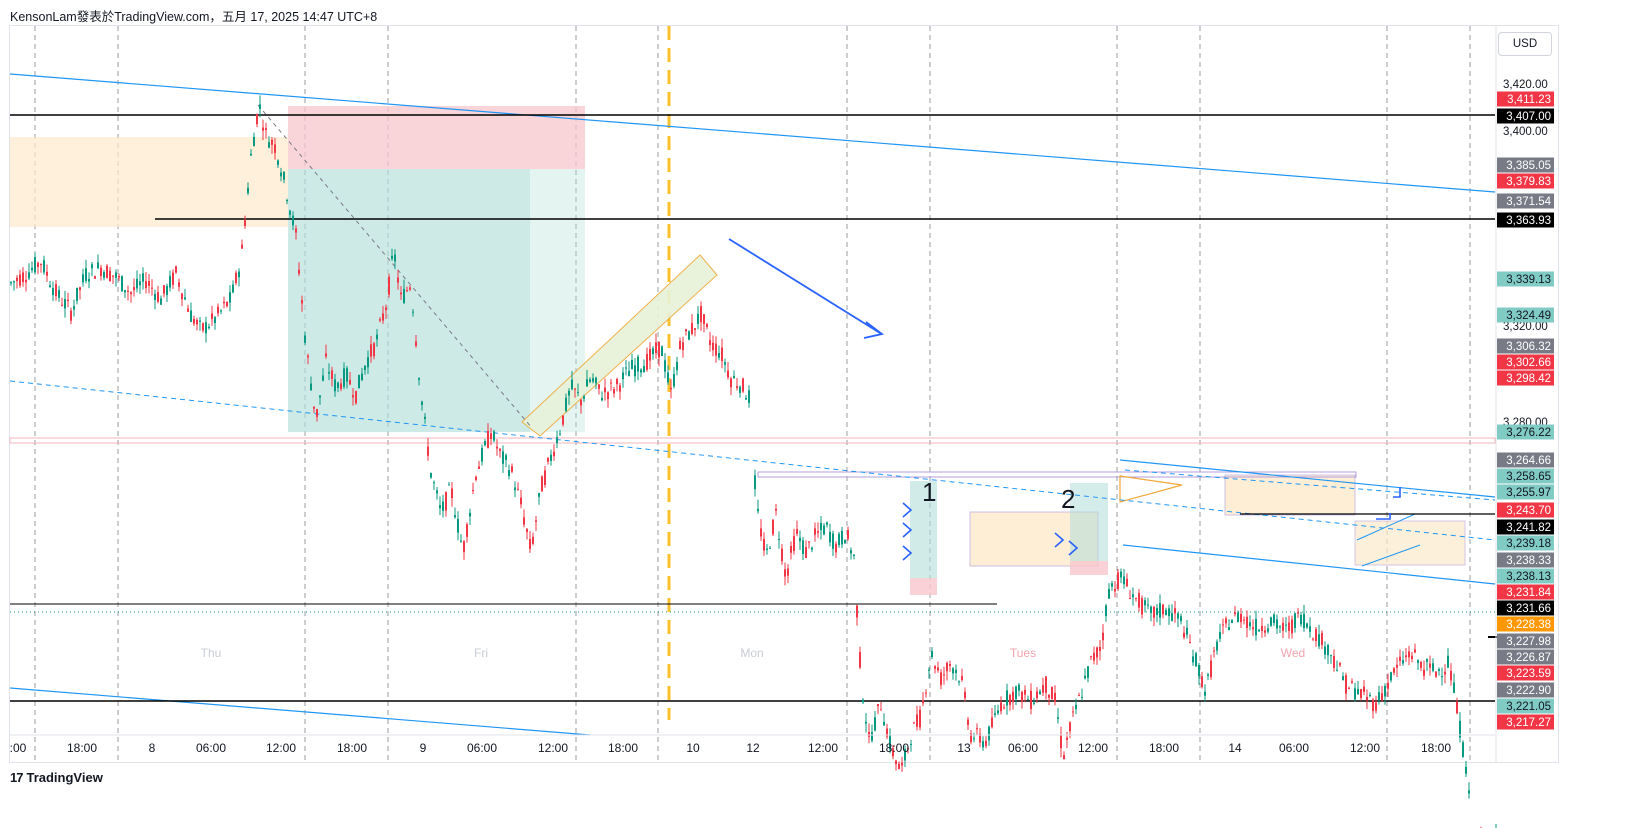 The height and width of the screenshot is (828, 1634). I want to click on price-label-text: 3,217.27, so click(1528, 723).